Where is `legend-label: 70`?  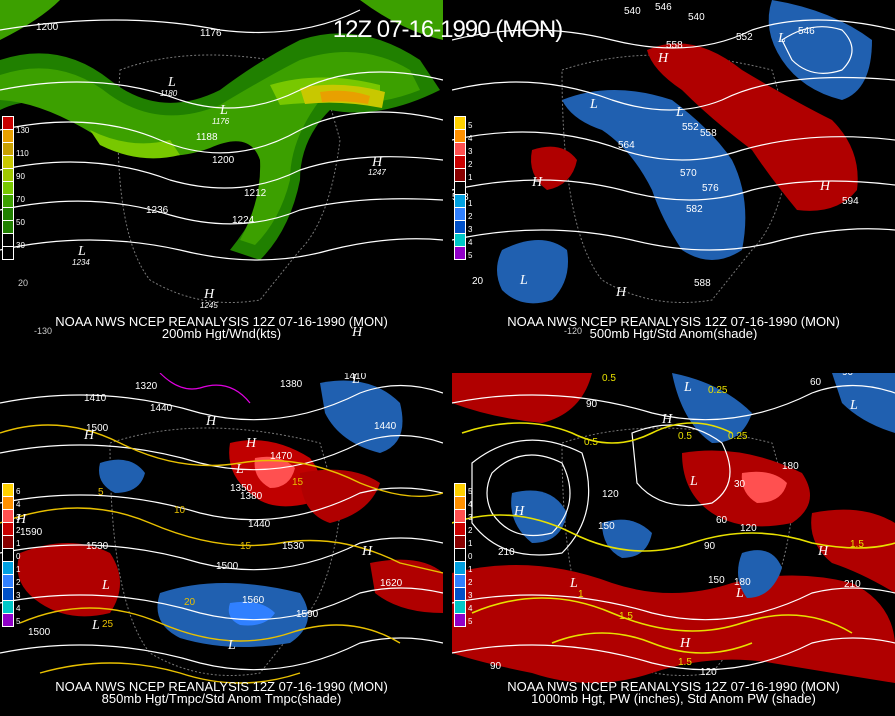 legend-label: 70 is located at coordinates (20, 199).